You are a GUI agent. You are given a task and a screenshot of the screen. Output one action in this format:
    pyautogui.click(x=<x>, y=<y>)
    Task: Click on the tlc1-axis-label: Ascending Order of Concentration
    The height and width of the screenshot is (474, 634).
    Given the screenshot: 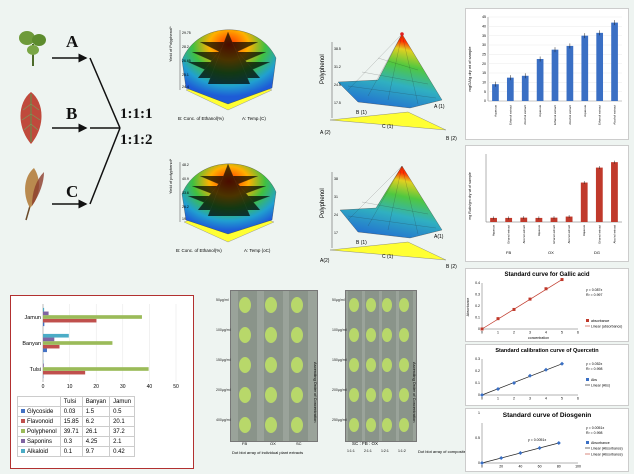 What is the action you would take?
    pyautogui.click(x=315, y=392)
    